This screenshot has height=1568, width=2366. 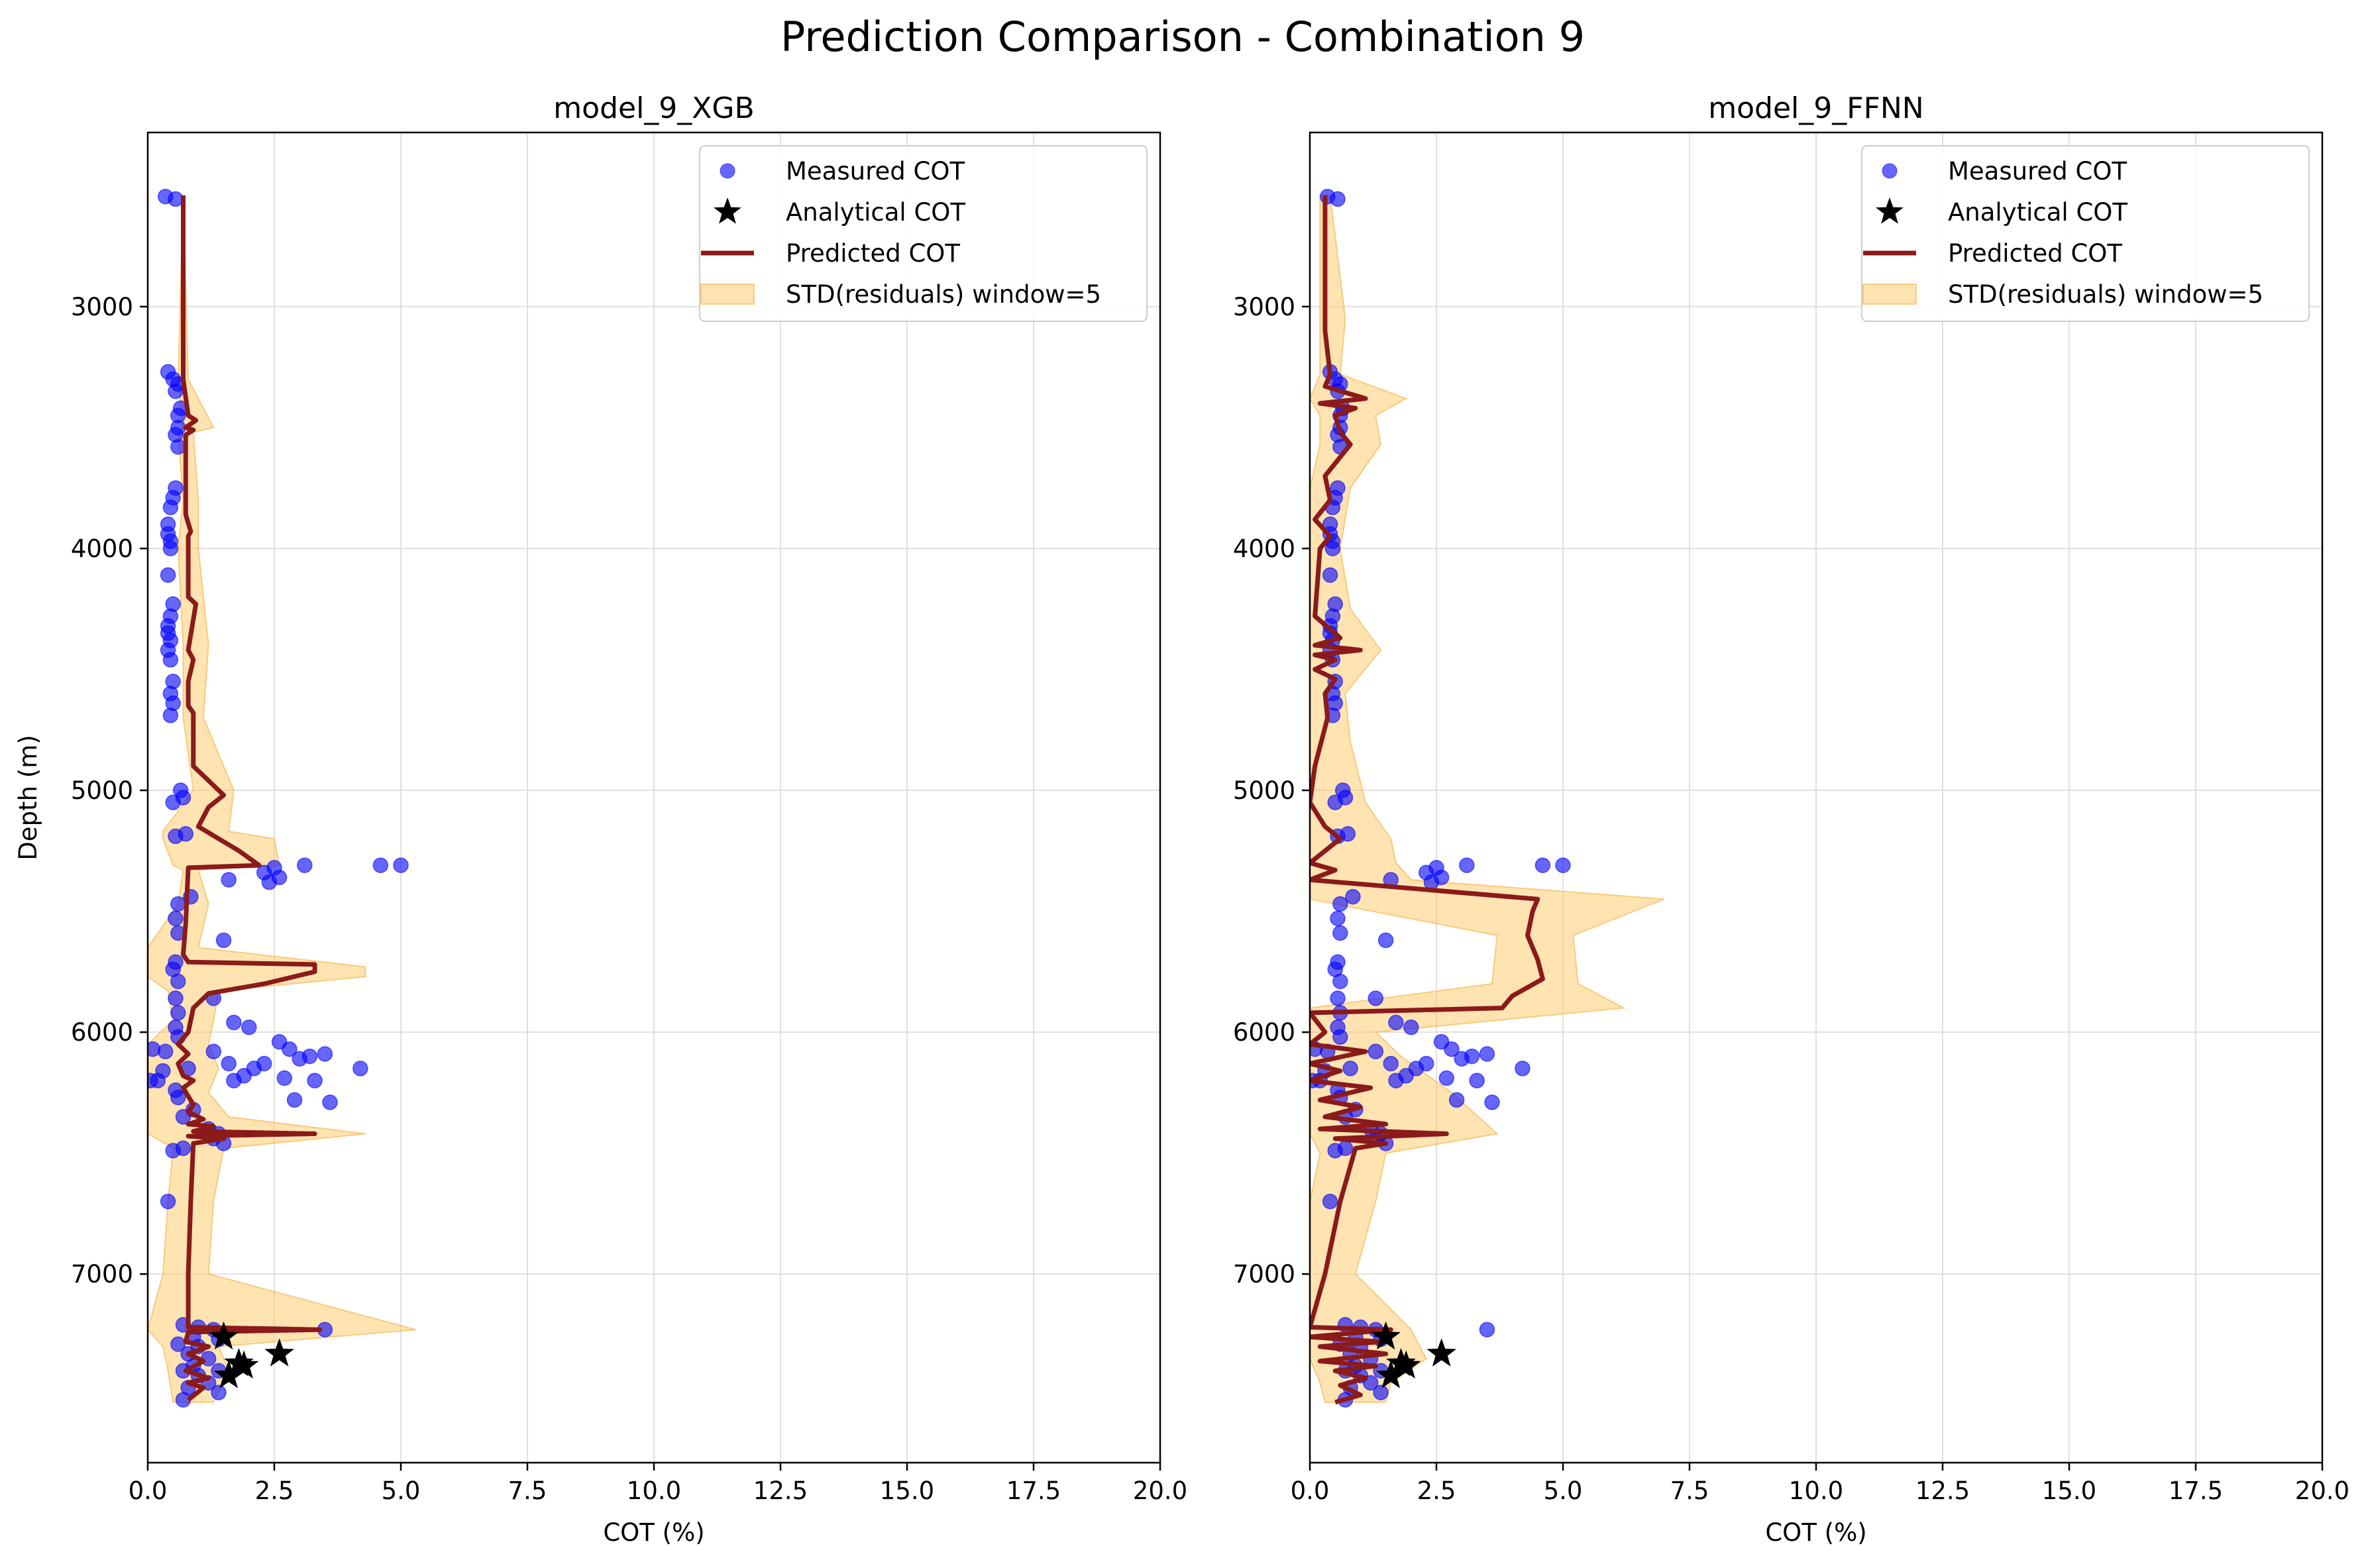 I want to click on chart1-y-tick-label: 4000, so click(x=102, y=549).